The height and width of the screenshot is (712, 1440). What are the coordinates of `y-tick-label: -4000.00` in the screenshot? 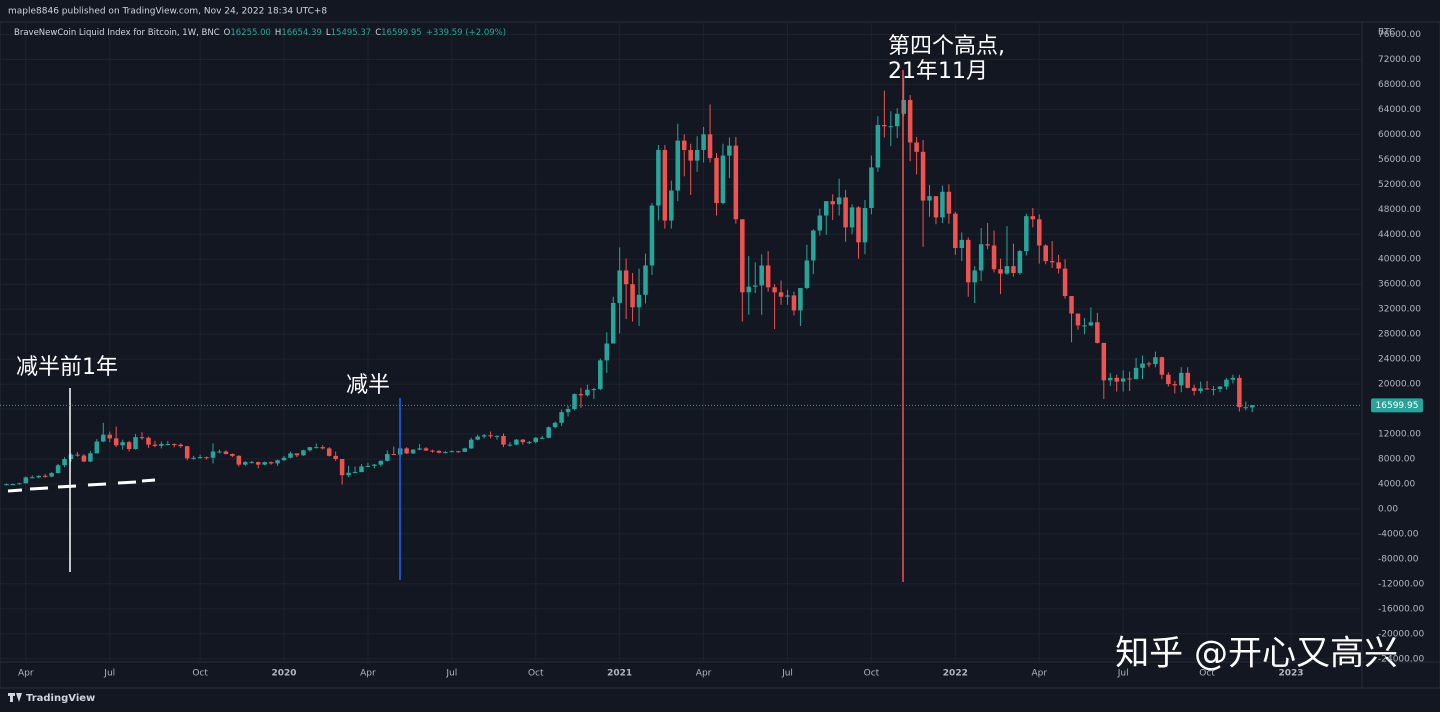 It's located at (1398, 534).